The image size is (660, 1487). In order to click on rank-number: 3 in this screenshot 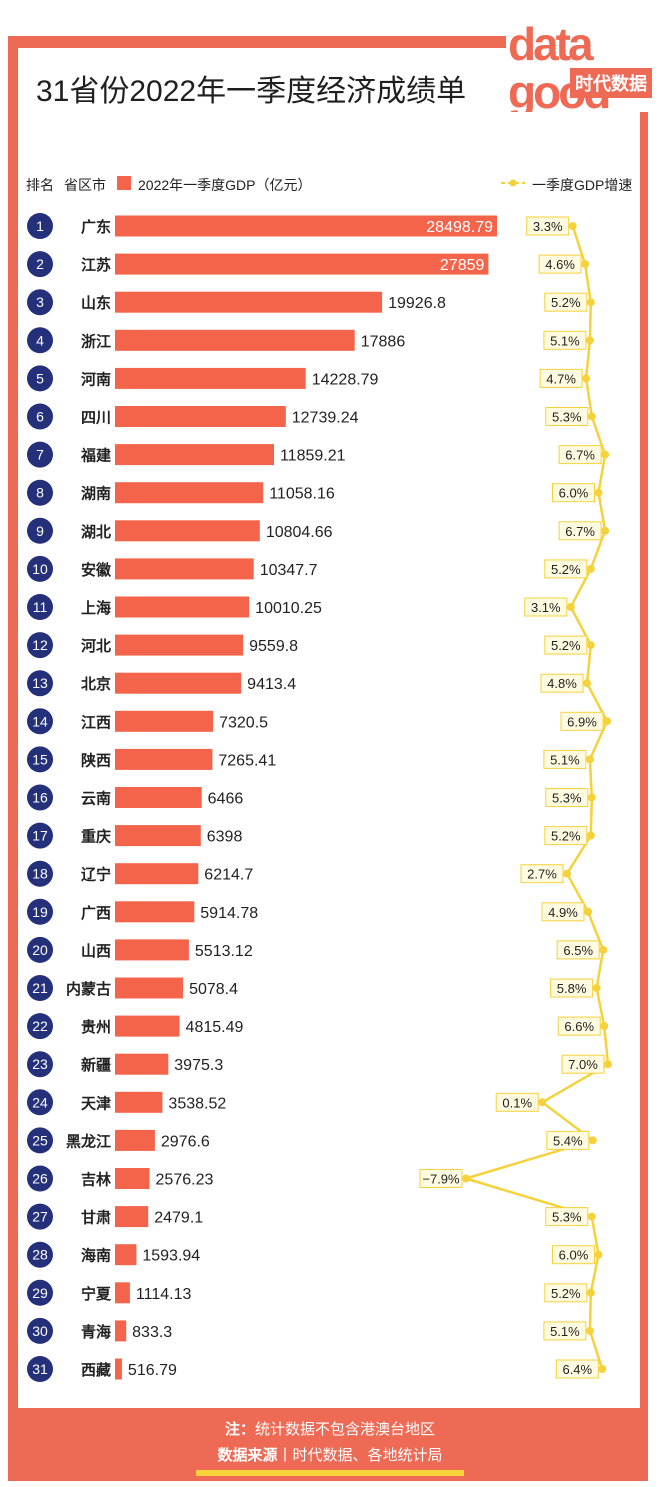, I will do `click(40, 302)`.